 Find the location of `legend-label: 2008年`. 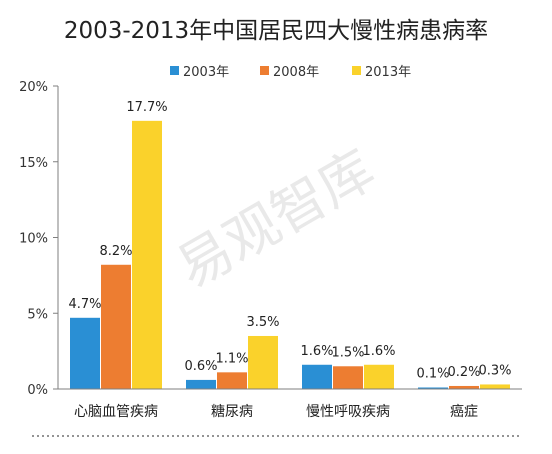

legend-label: 2008年 is located at coordinates (296, 72).